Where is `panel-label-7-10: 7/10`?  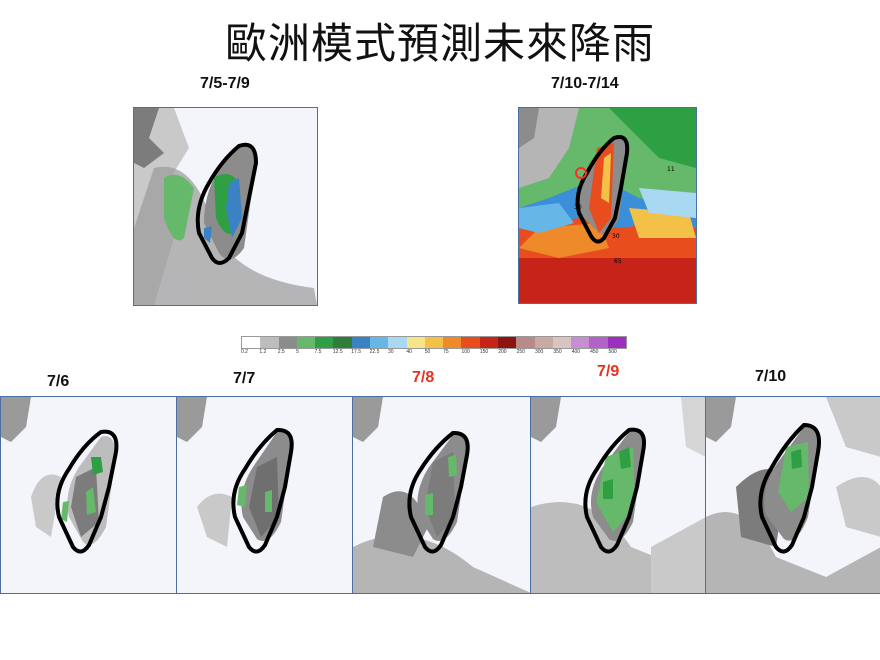
panel-label-7-10: 7/10 is located at coordinates (771, 376).